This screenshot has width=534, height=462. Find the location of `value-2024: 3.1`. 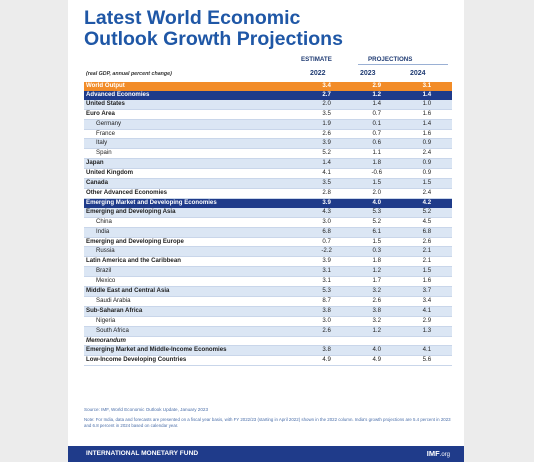

value-2024: 3.1 is located at coordinates (426, 86).